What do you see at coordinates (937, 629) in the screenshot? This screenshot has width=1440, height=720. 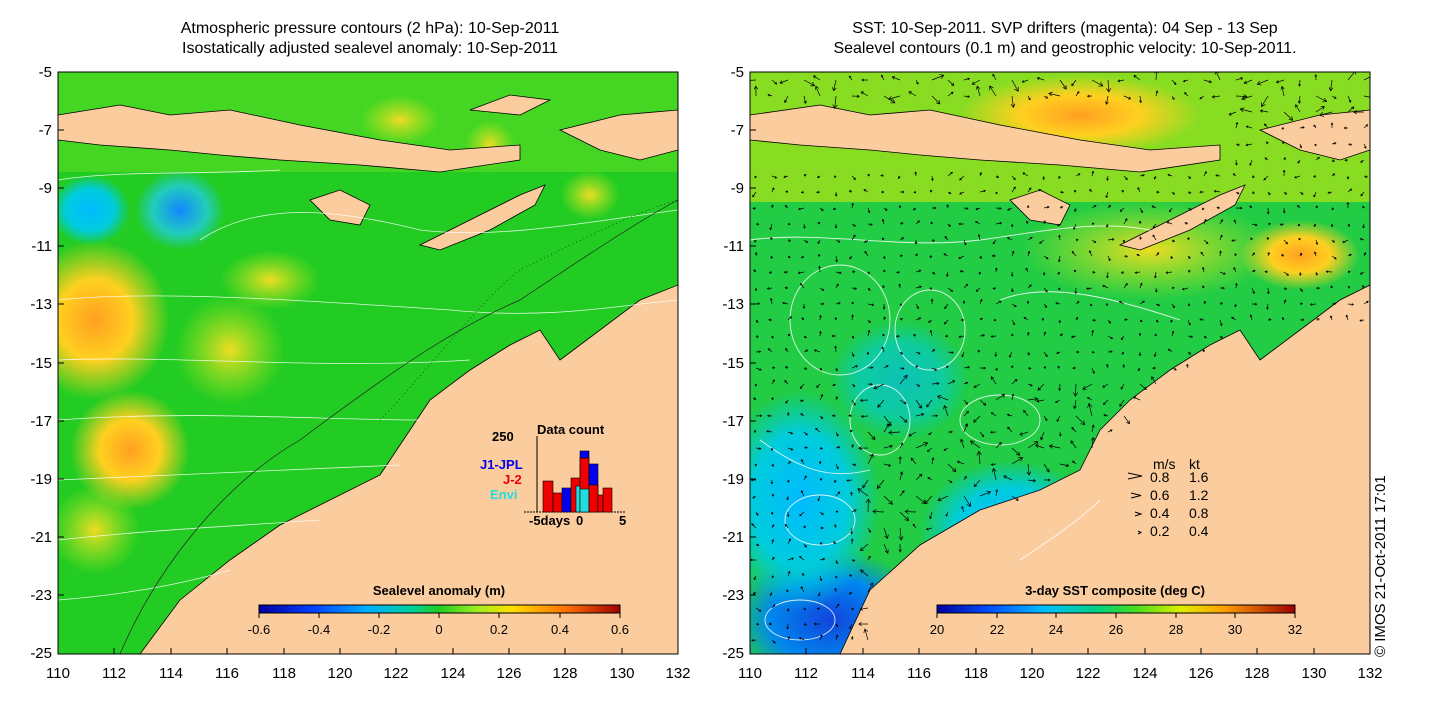 I see `sst-tick: 20` at bounding box center [937, 629].